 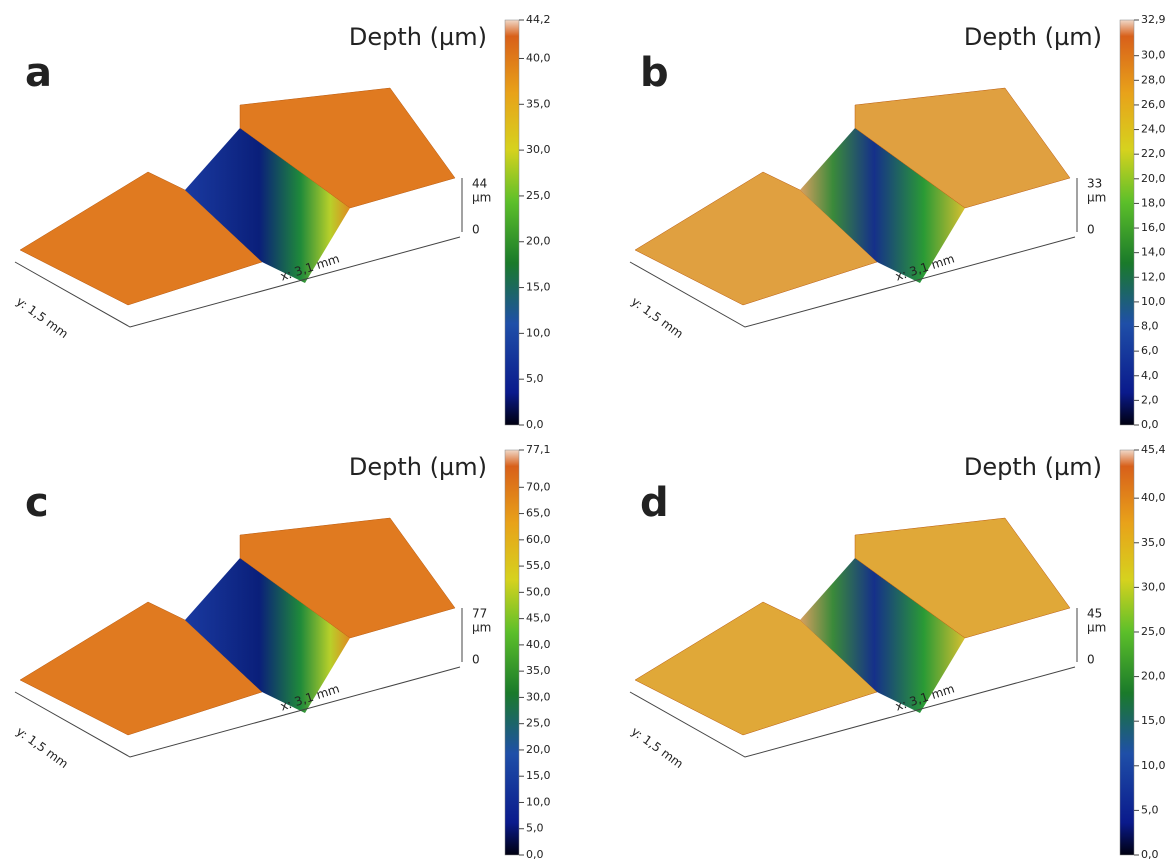 What do you see at coordinates (1153, 202) in the screenshot?
I see `colorbar-tick-label: 18,0` at bounding box center [1153, 202].